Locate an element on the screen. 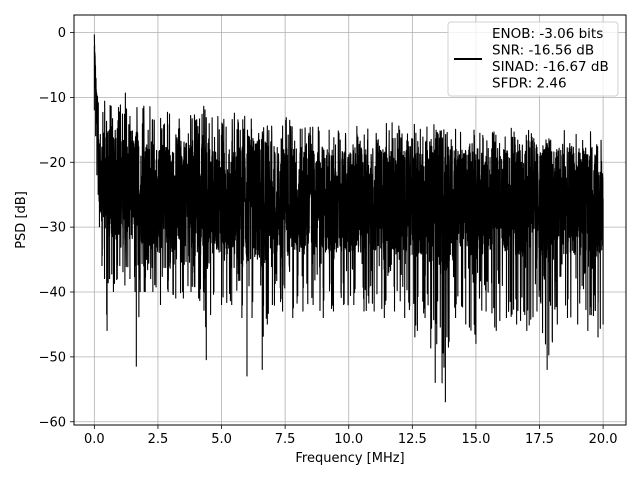 Image resolution: width=640 pixels, height=480 pixels. x-tick-label: 2.5 is located at coordinates (158, 439).